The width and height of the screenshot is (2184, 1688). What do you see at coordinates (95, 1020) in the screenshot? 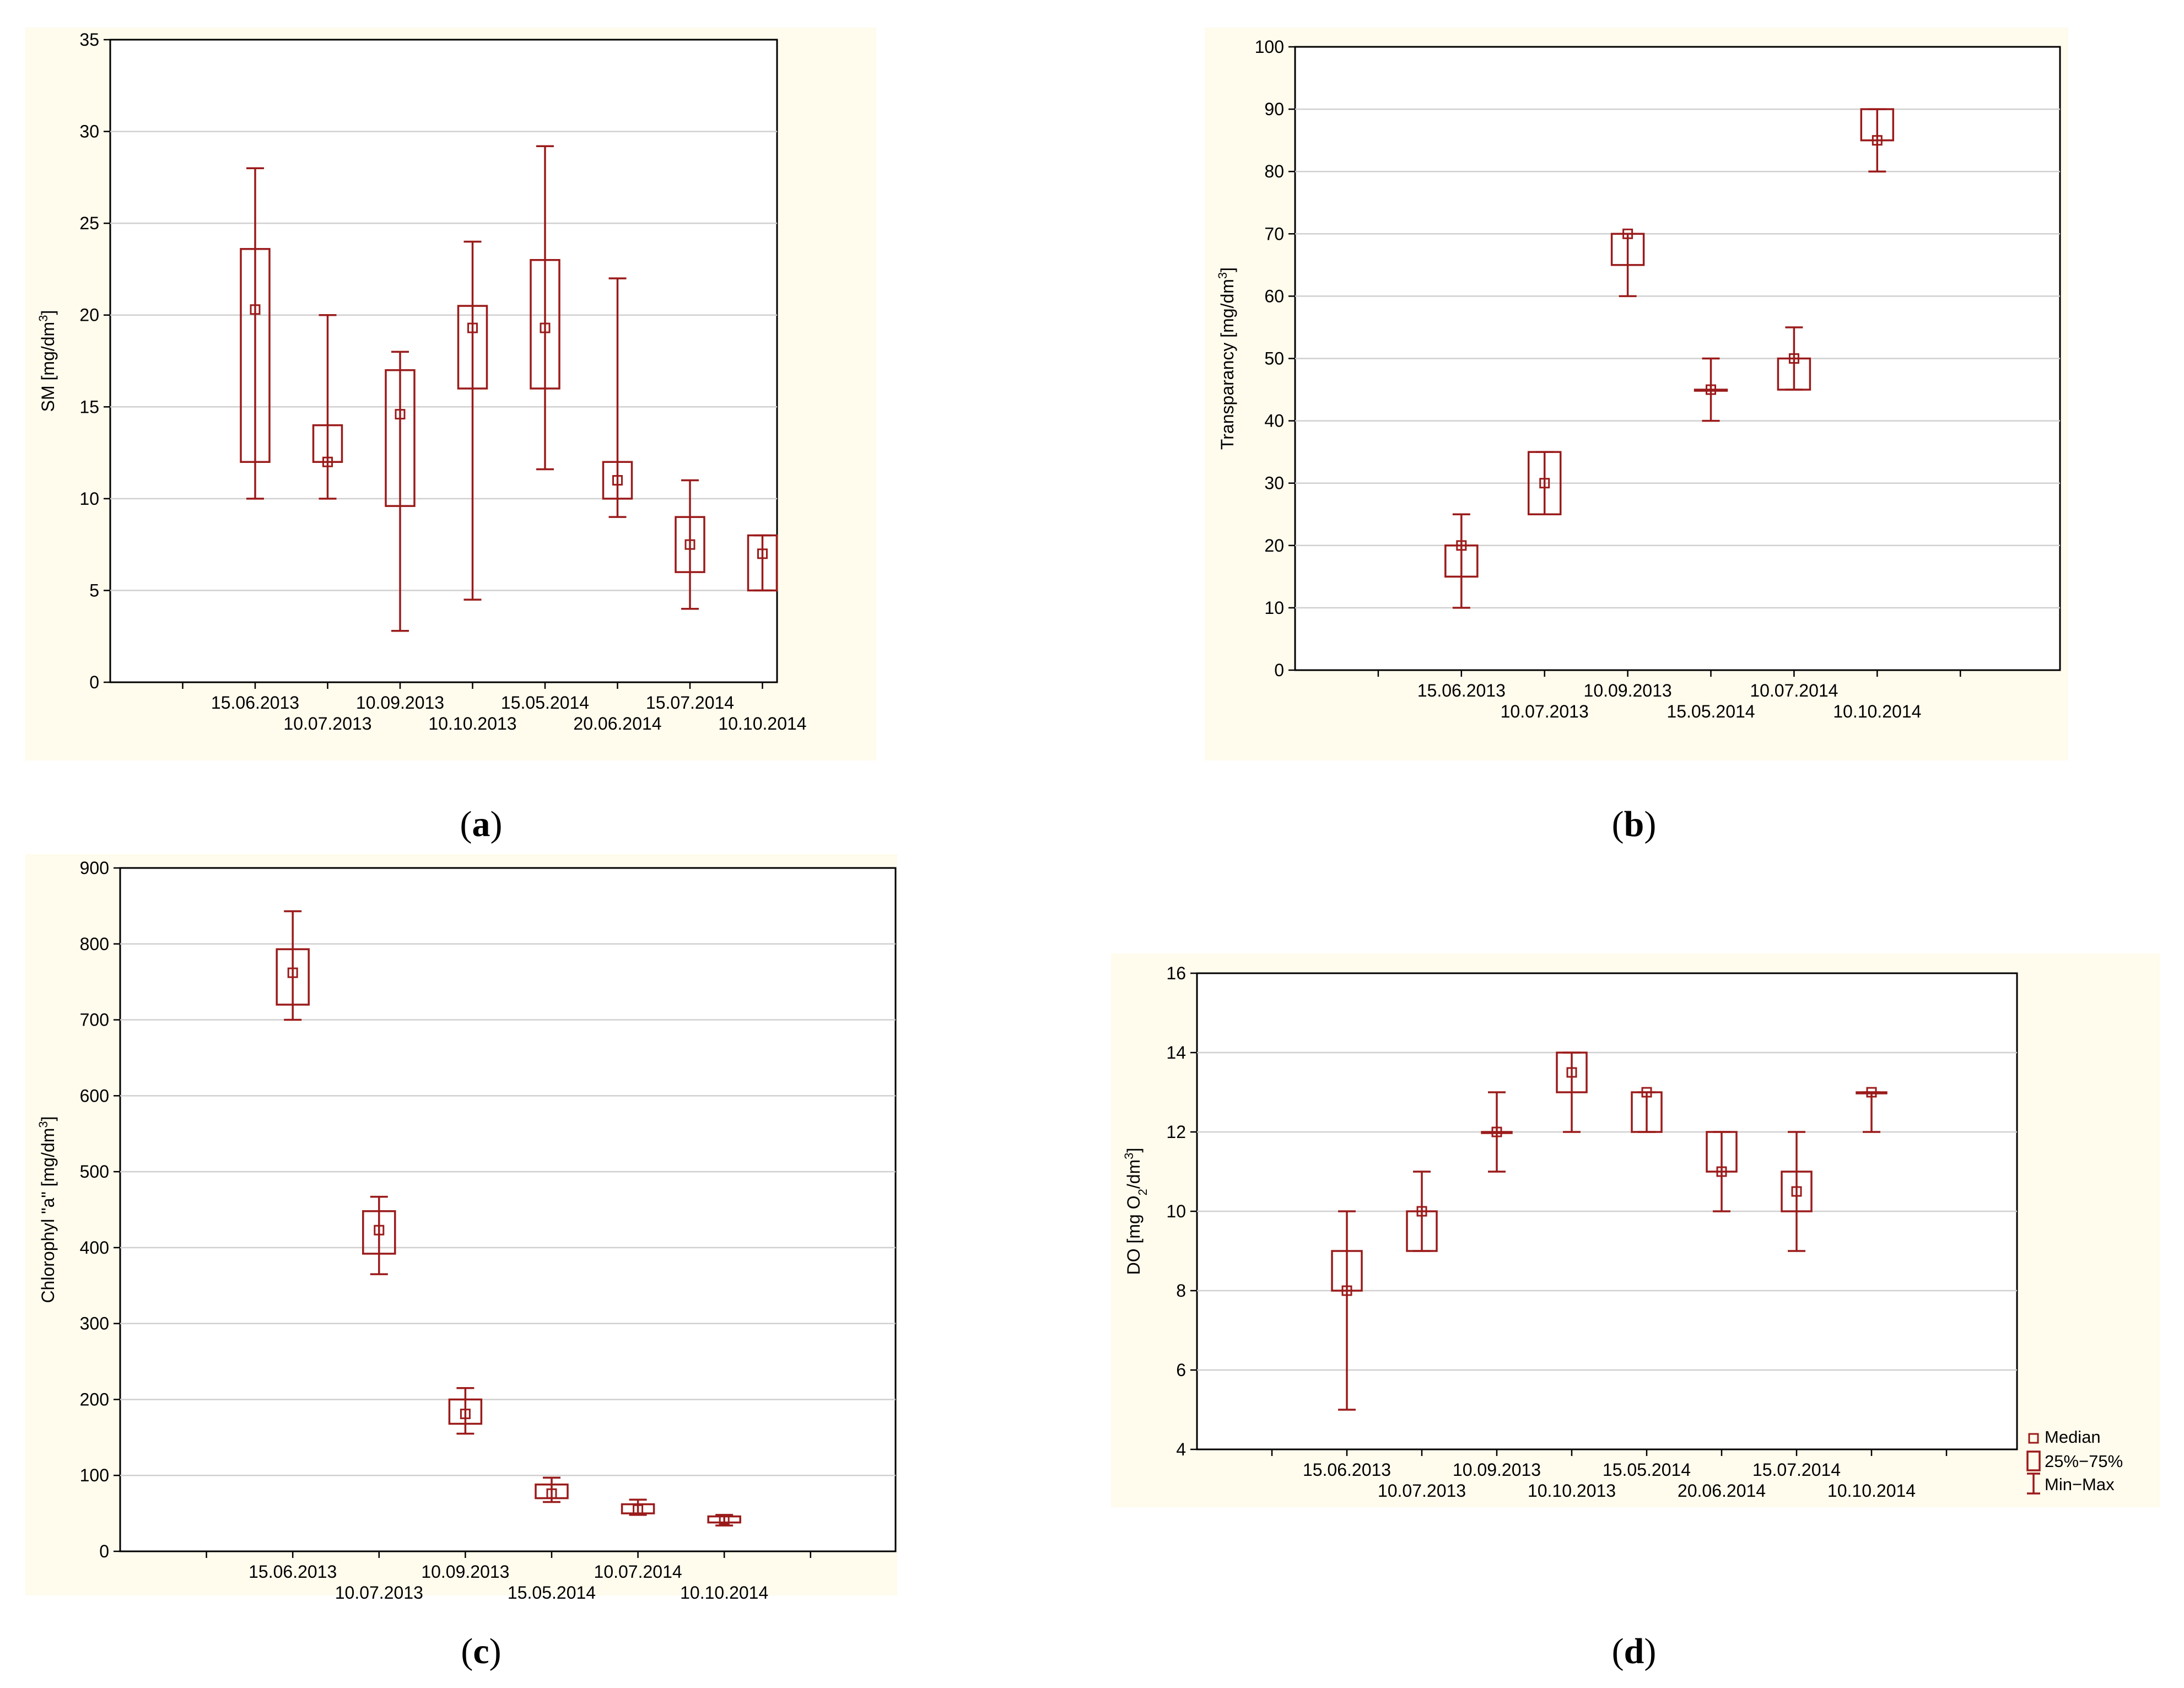
I see `y-tick-label: 700` at bounding box center [95, 1020].